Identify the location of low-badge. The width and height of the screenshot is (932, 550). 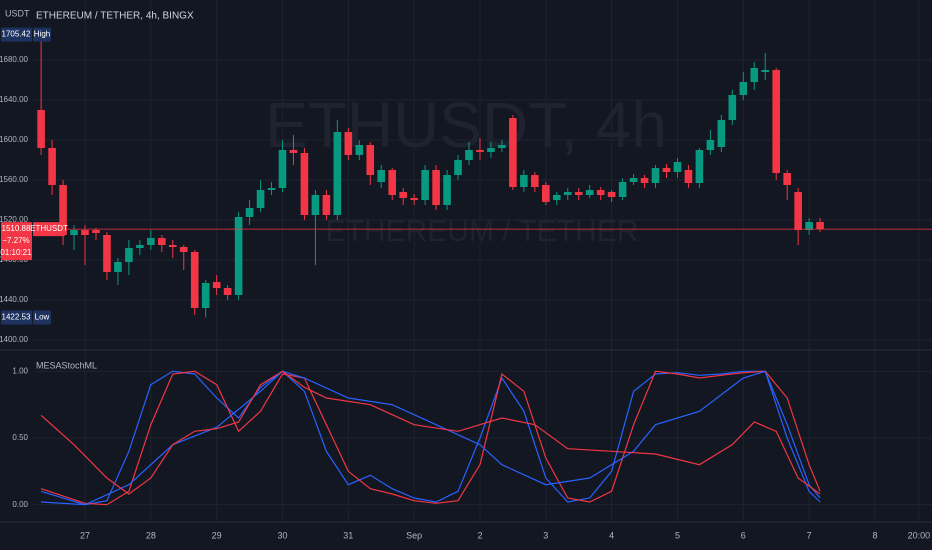
(16, 317).